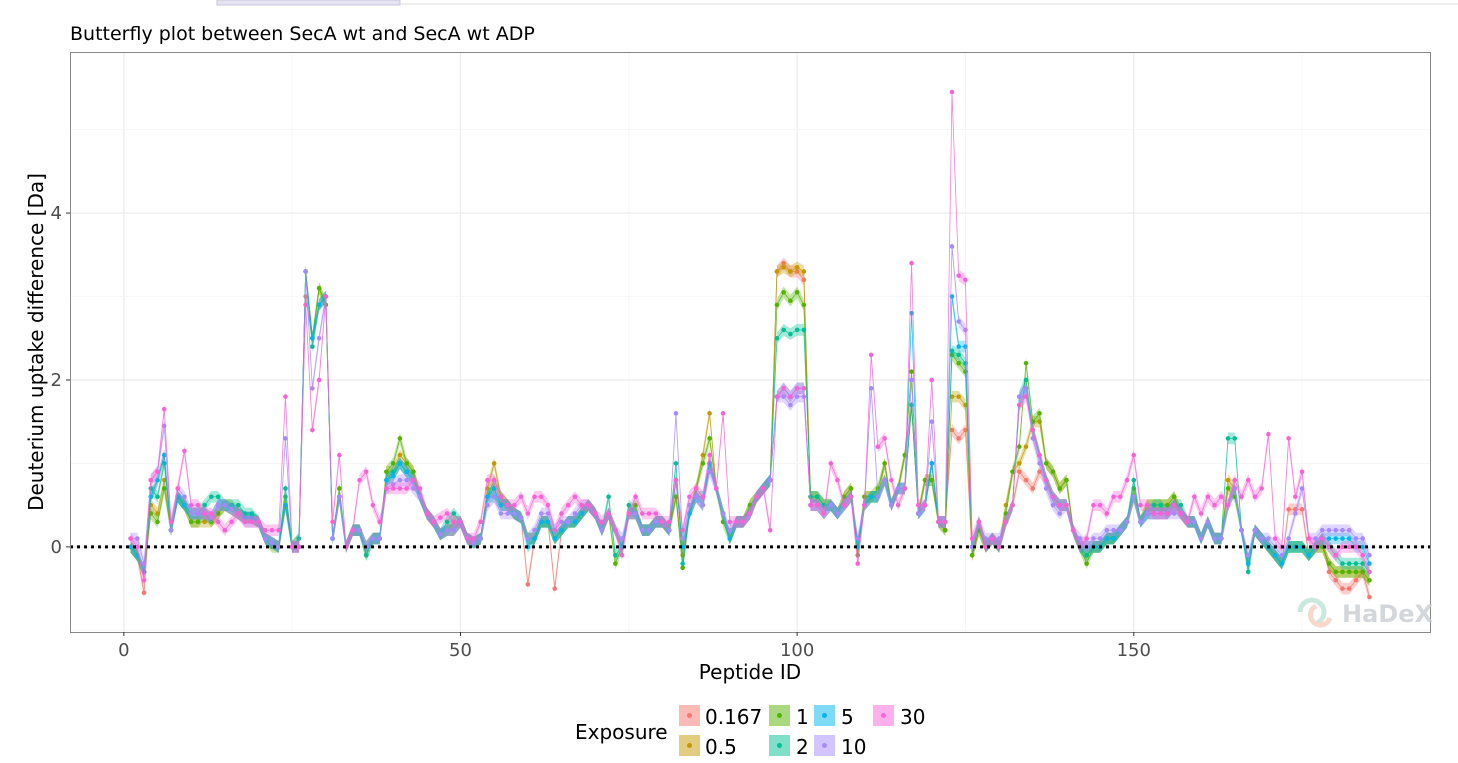 This screenshot has width=1458, height=763. I want to click on legend-item-10: 10, so click(840, 747).